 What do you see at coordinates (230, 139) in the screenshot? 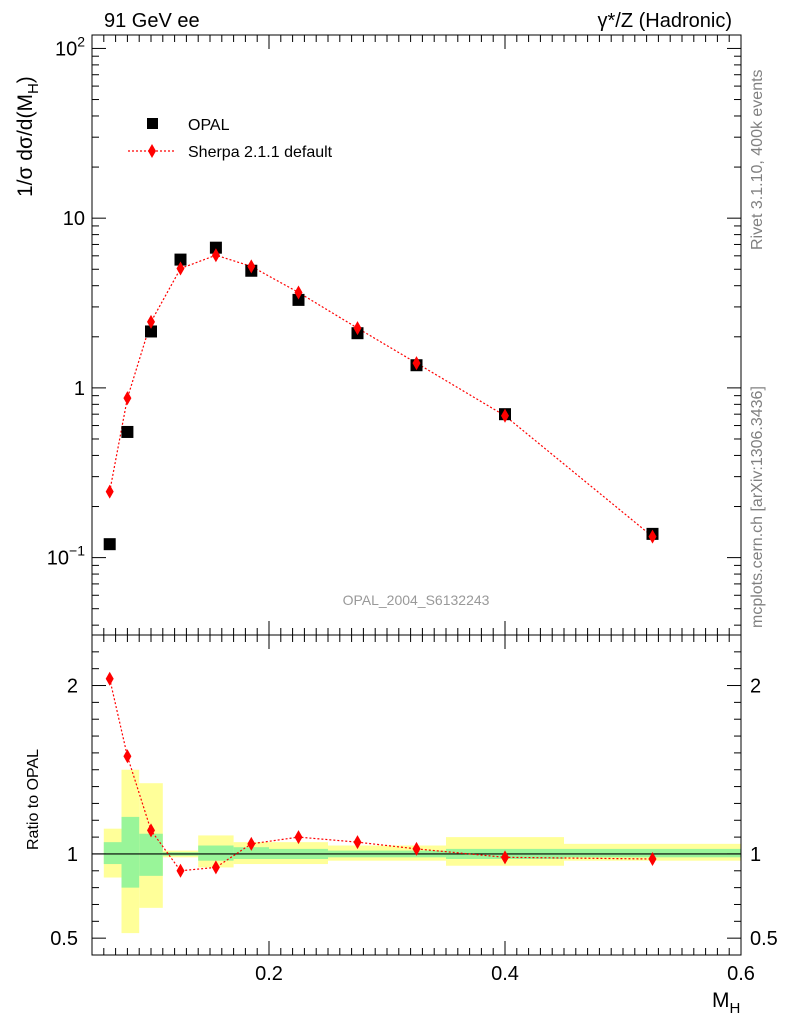
I see `legend: OPAL Sherpa 2.1.1 default` at bounding box center [230, 139].